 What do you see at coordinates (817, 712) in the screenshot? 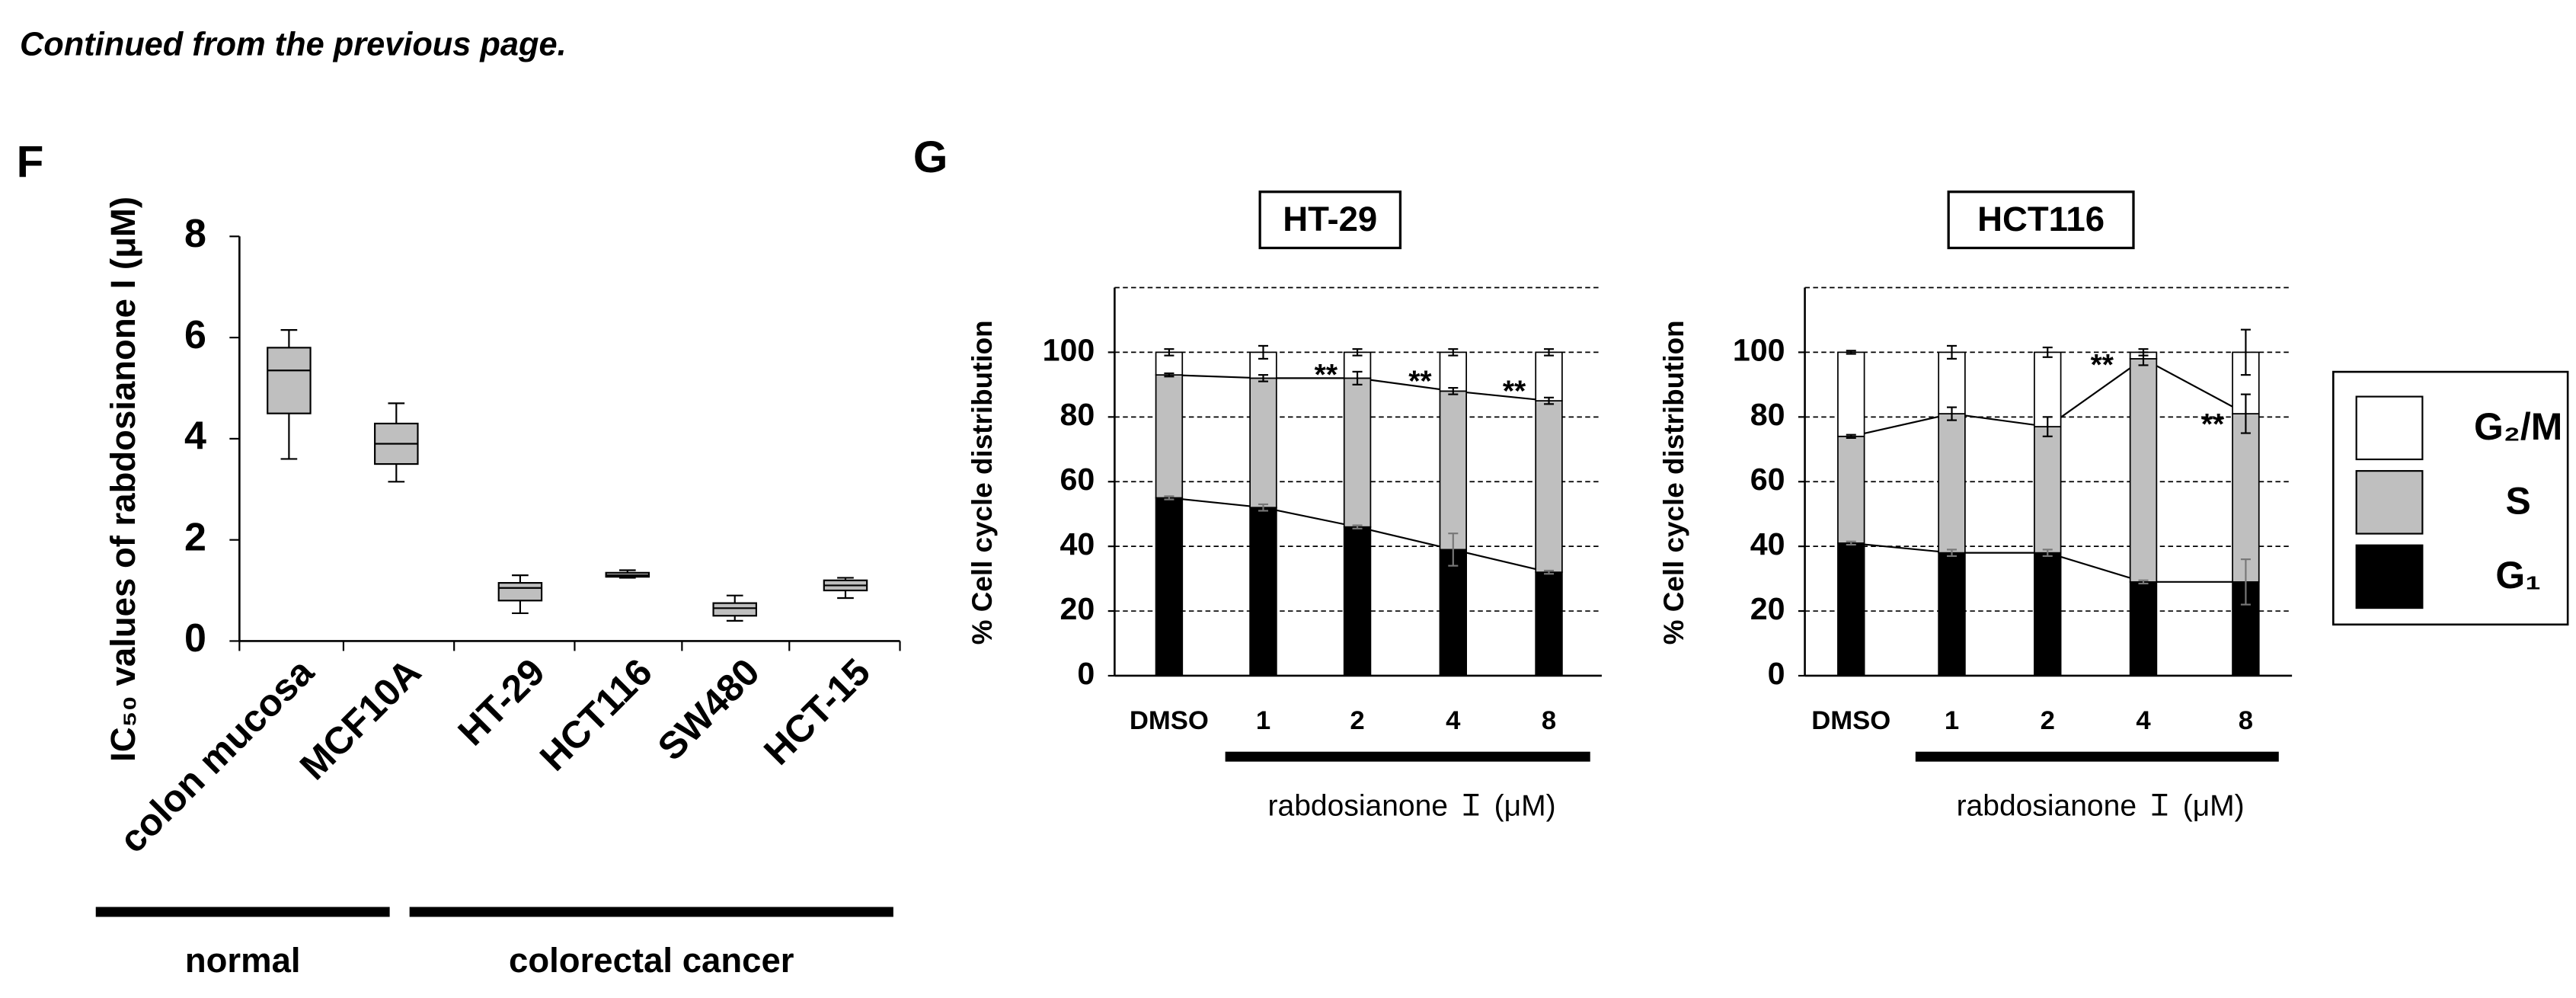
I see `x-tick-label: HCT-15` at bounding box center [817, 712].